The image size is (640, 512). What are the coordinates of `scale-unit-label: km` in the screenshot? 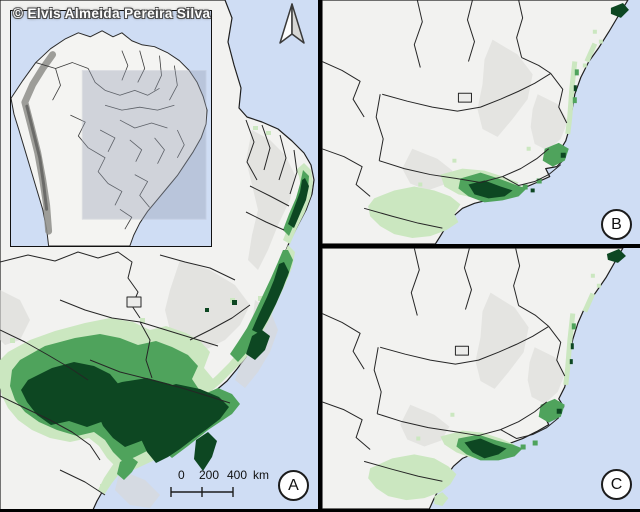 It's located at (261, 475).